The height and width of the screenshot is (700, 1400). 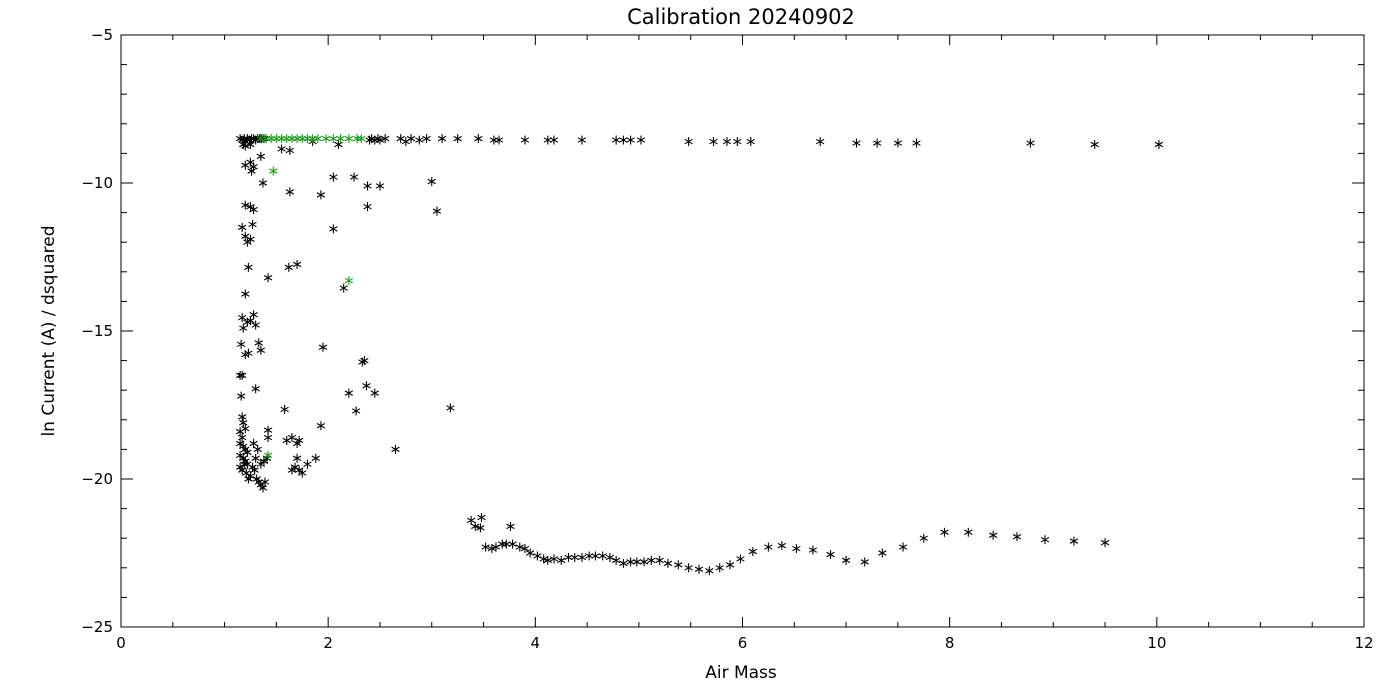 I want to click on y-tick-label: −25, so click(x=97, y=627).